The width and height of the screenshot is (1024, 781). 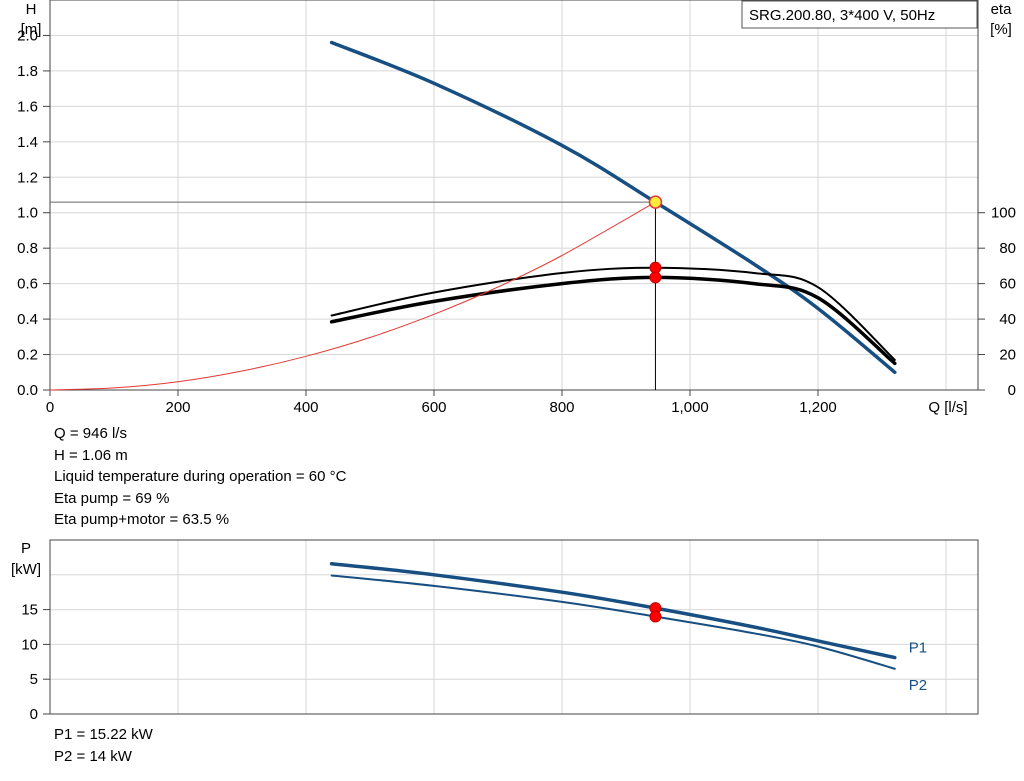 What do you see at coordinates (103, 745) in the screenshot?
I see `power-readout: P1 = 15.22 kW P2 = 14 kW` at bounding box center [103, 745].